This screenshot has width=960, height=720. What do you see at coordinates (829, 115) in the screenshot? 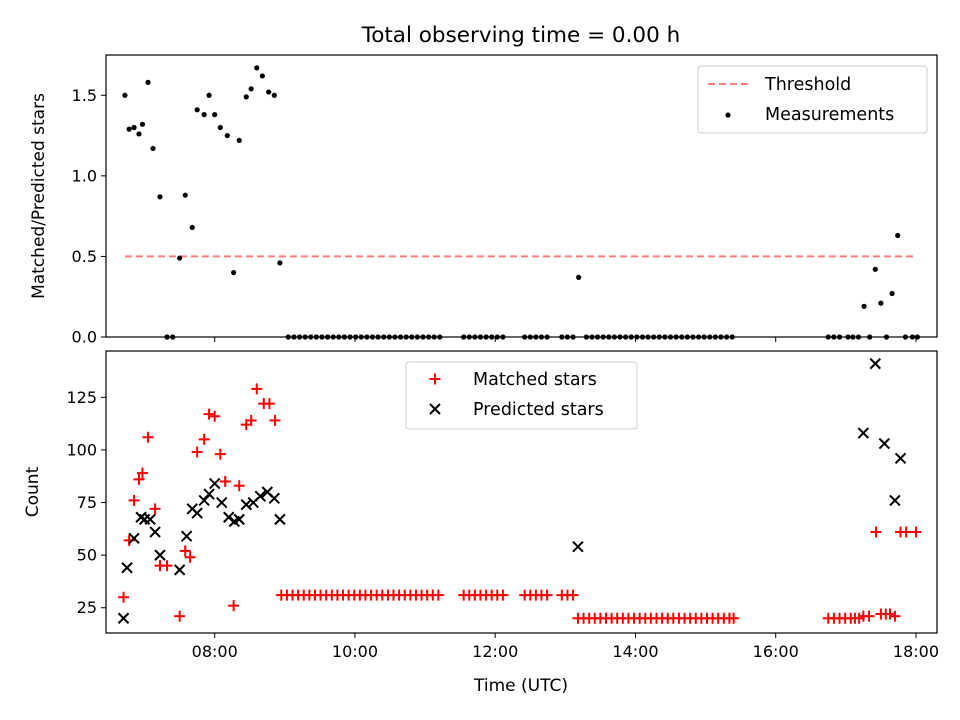
I see `legend-measurements-label: Measurements` at bounding box center [829, 115].